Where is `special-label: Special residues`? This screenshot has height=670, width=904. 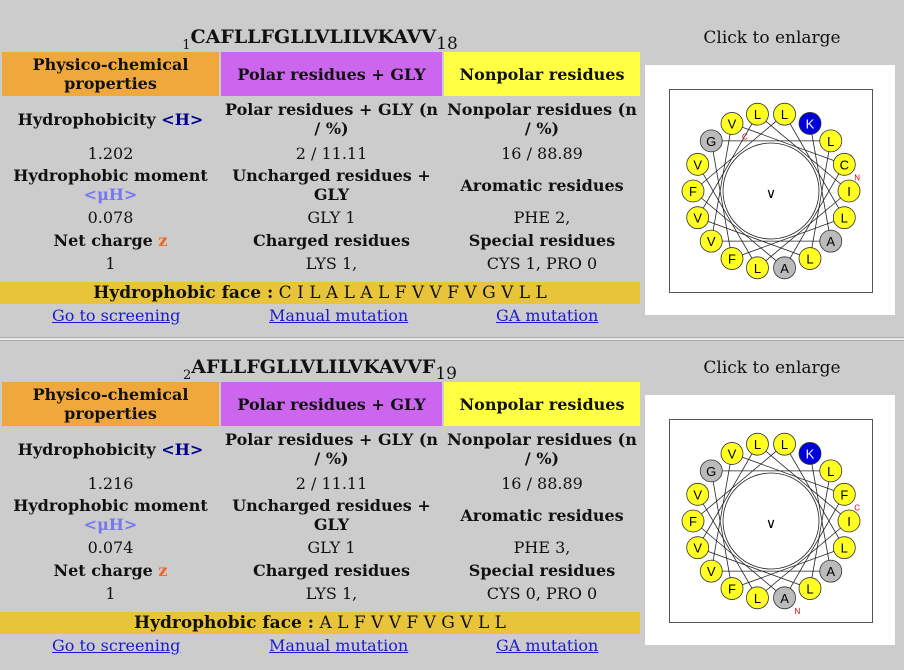 special-label: Special residues is located at coordinates (542, 240).